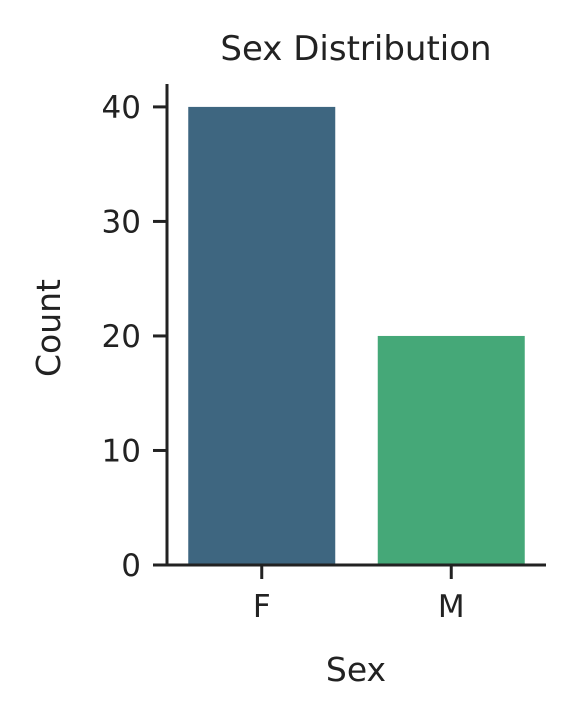 Image resolution: width=574 pixels, height=723 pixels. What do you see at coordinates (121, 222) in the screenshot?
I see `y-tick-label: 30` at bounding box center [121, 222].